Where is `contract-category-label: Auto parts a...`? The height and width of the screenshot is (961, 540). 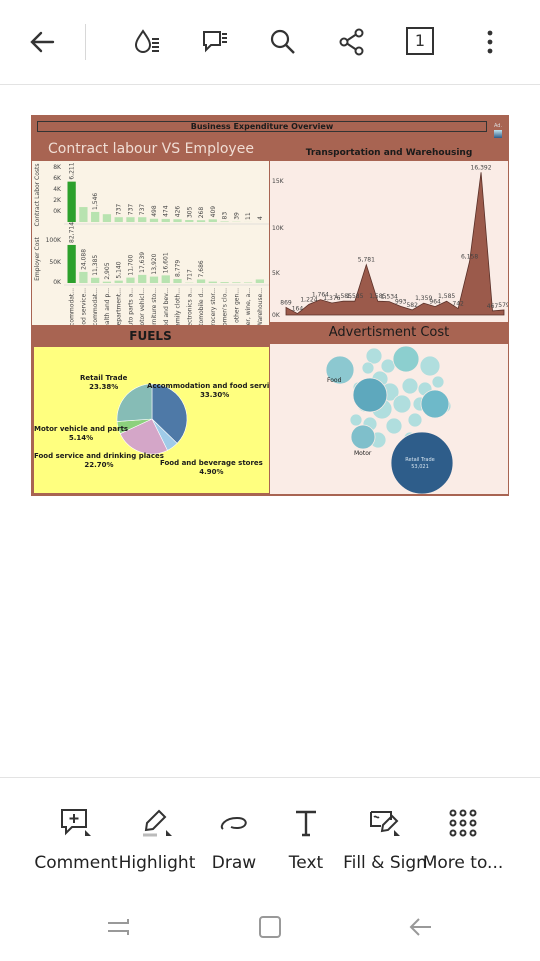
contract-category-label: Auto parts a... is located at coordinates (130, 306).